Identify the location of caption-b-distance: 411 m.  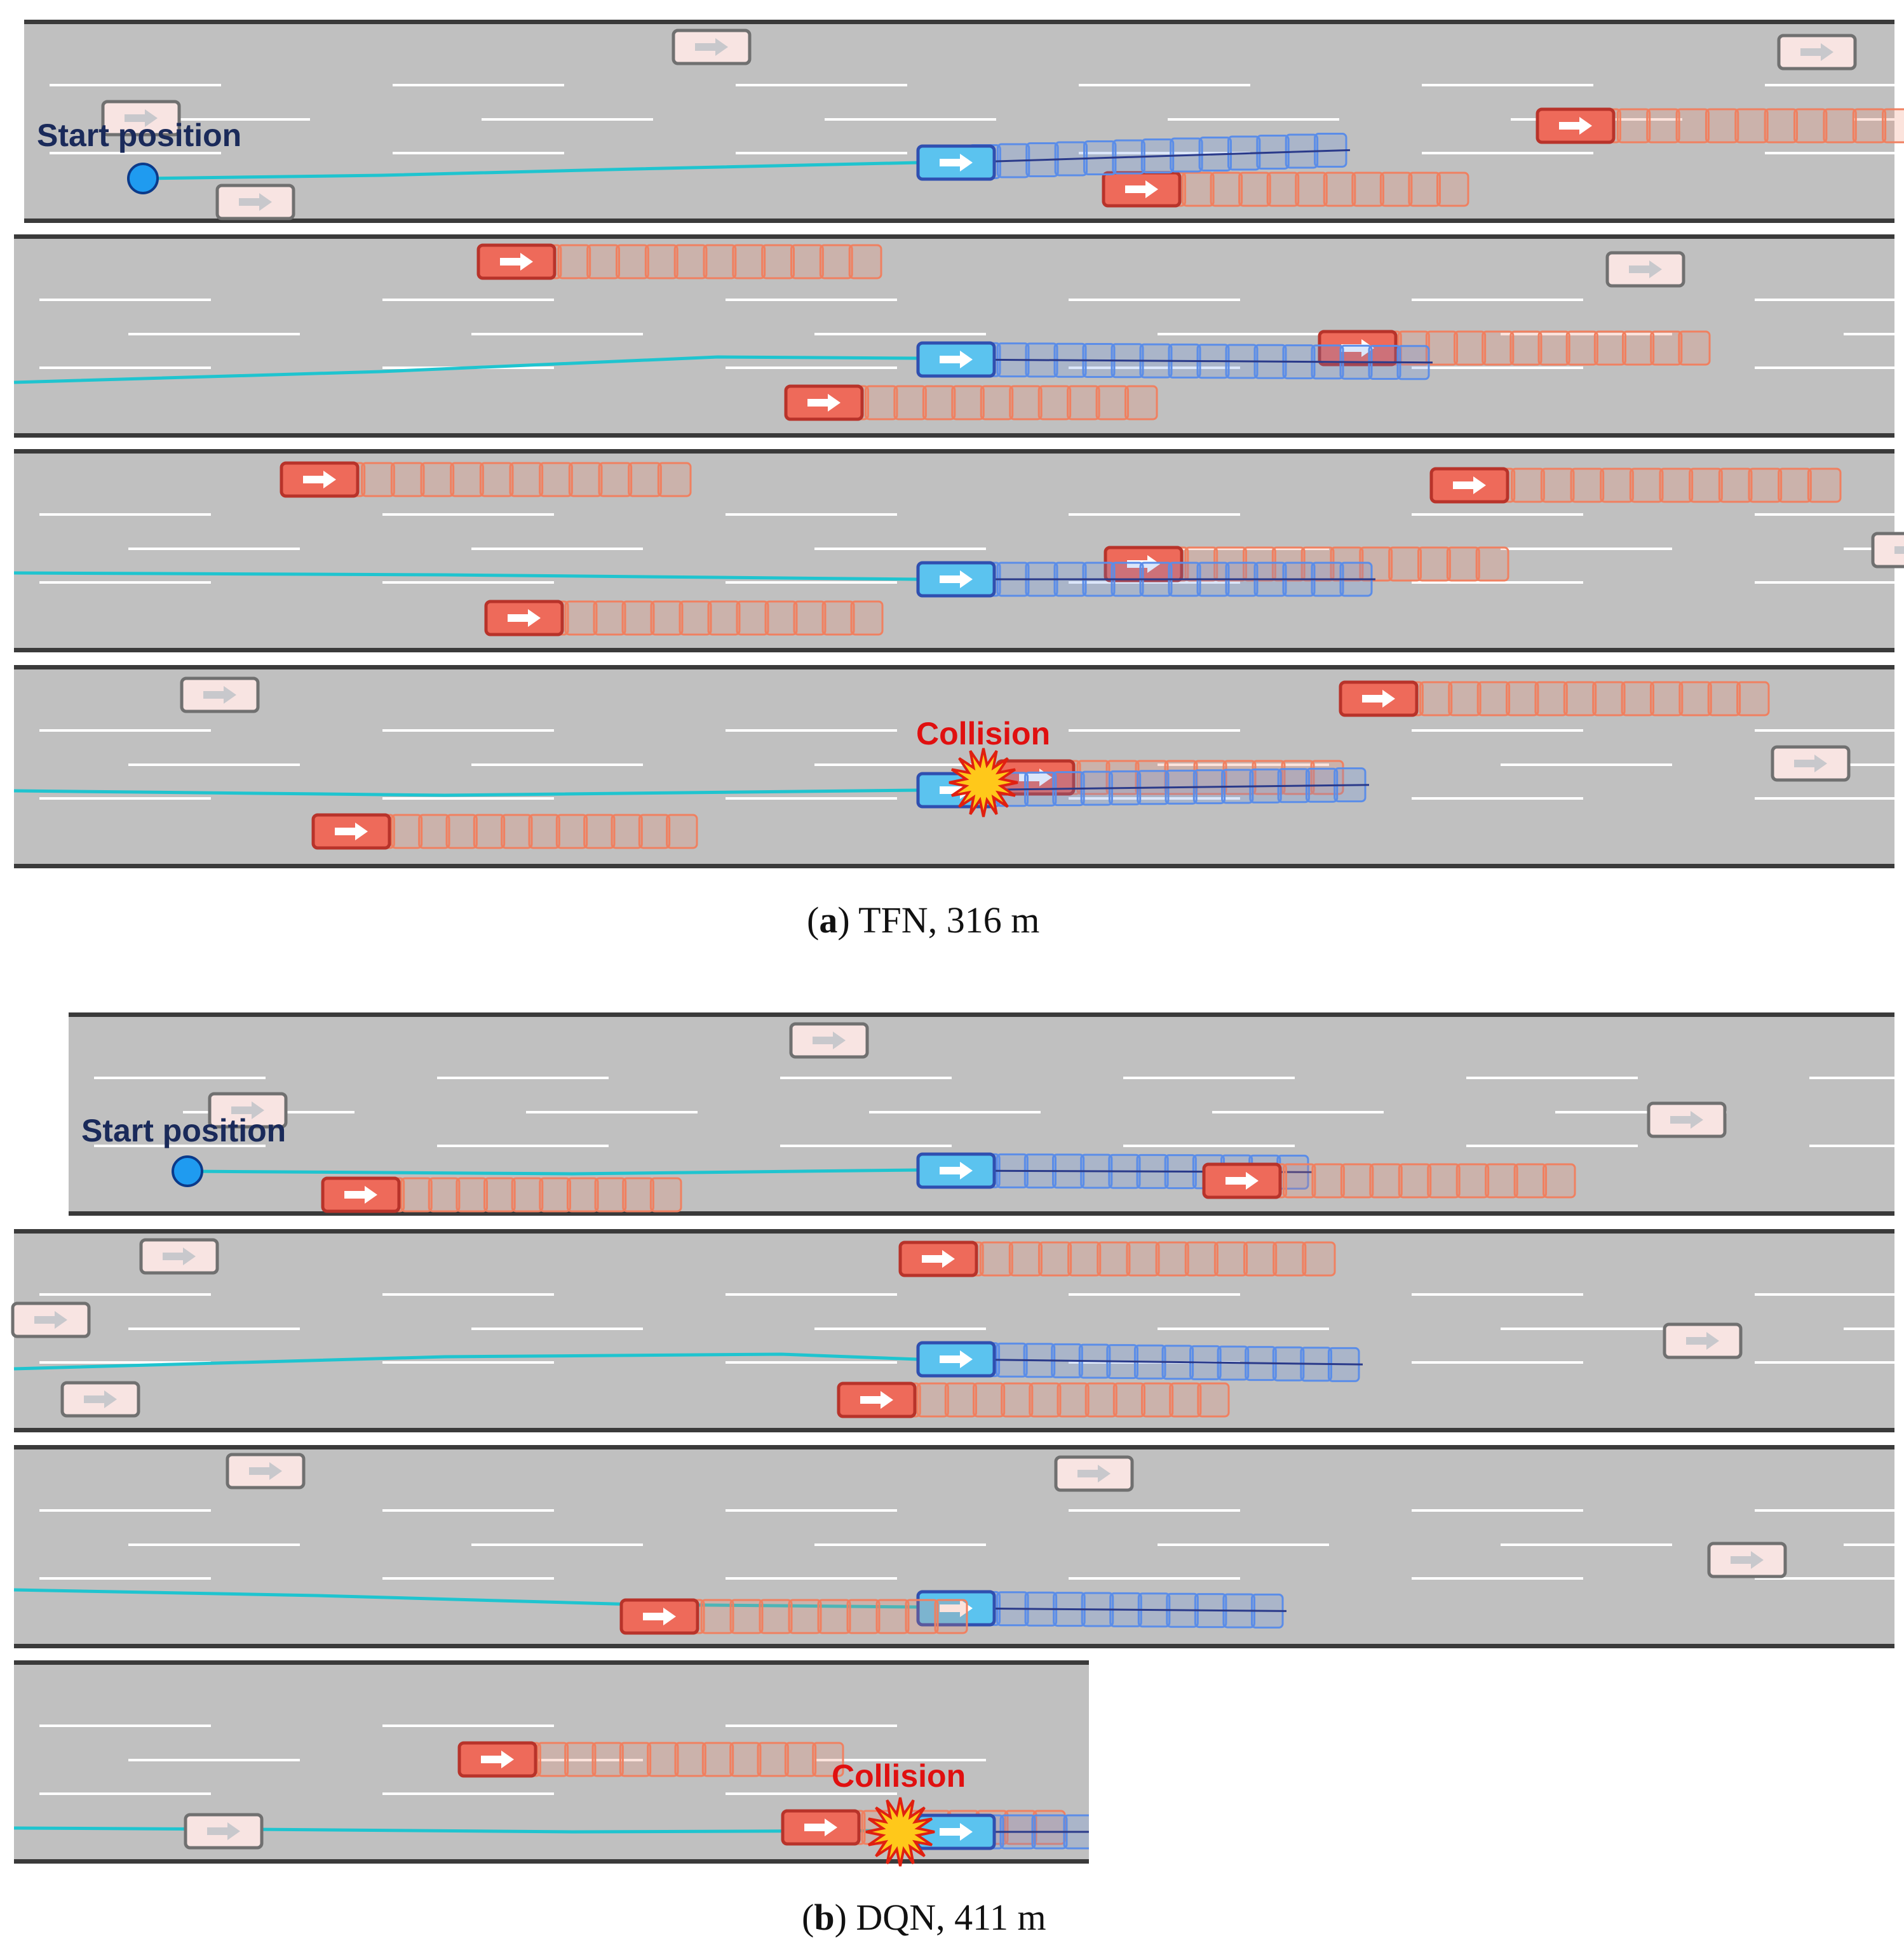
(1000, 1917).